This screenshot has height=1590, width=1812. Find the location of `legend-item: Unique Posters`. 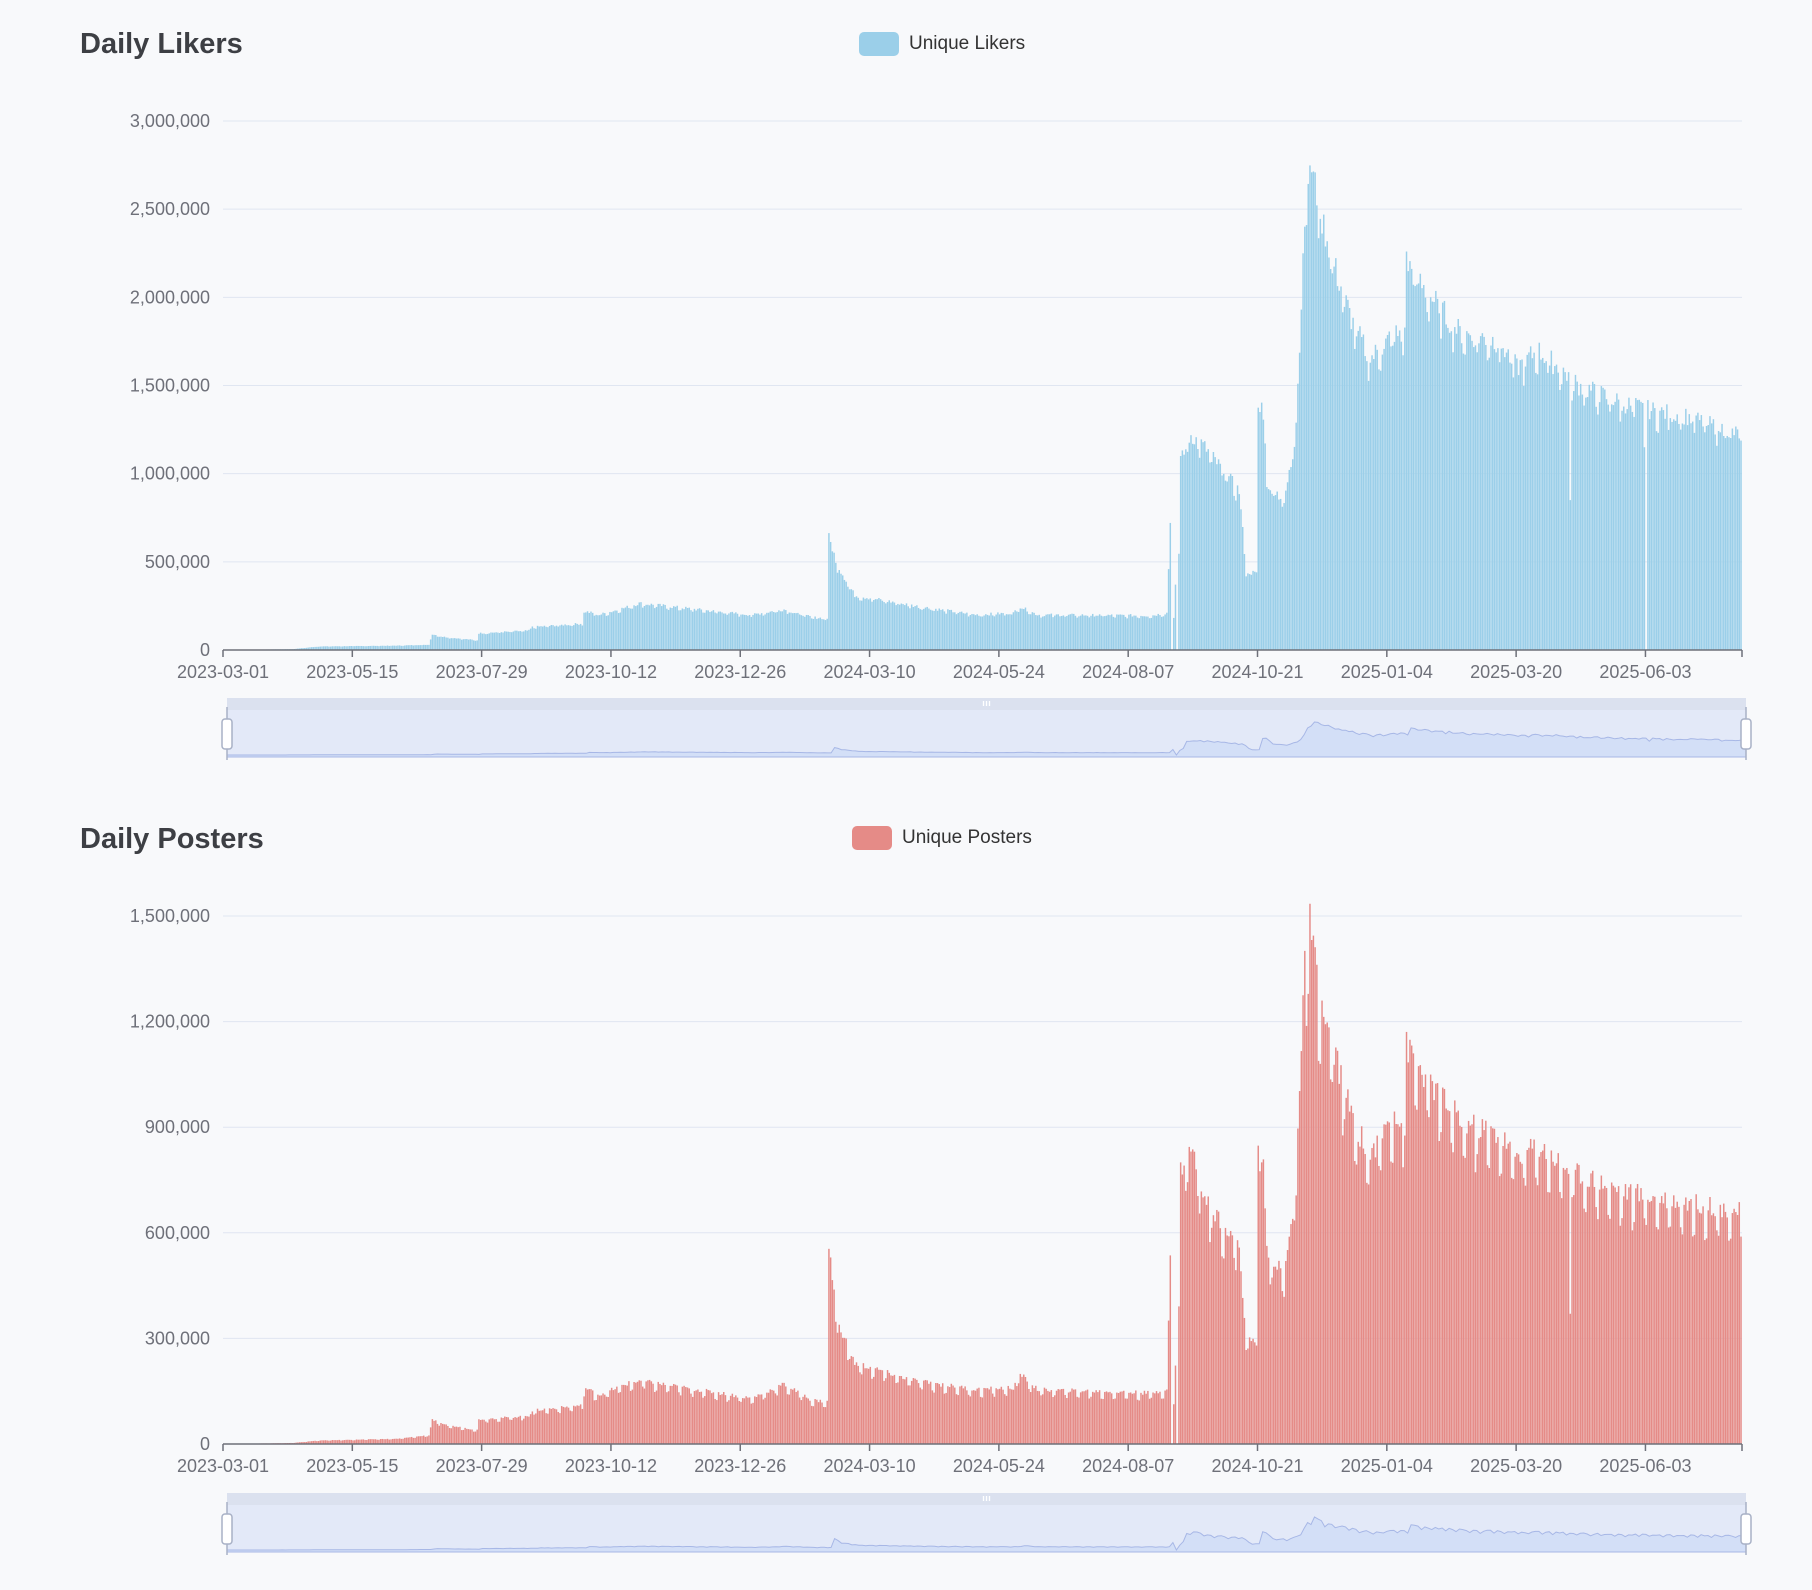

legend-item: Unique Posters is located at coordinates (942, 838).